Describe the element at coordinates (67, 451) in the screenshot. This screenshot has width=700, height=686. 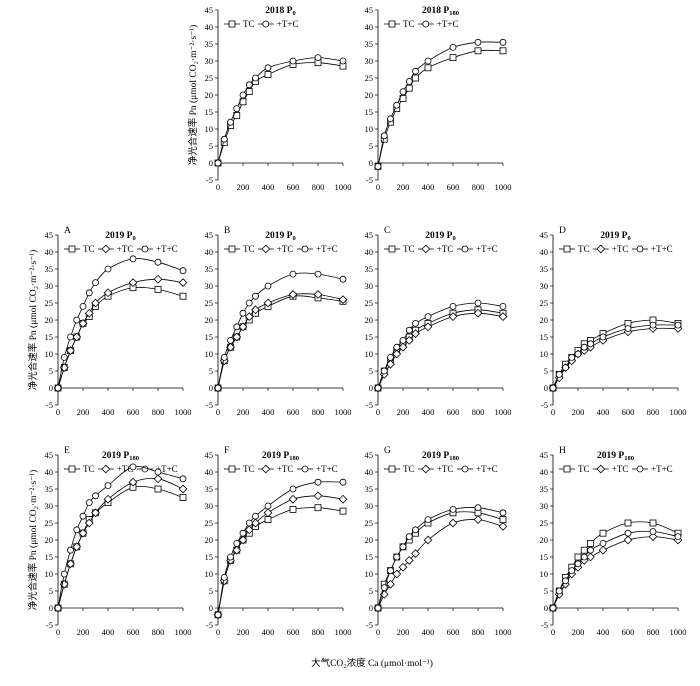
I see `panel-label: E` at that location.